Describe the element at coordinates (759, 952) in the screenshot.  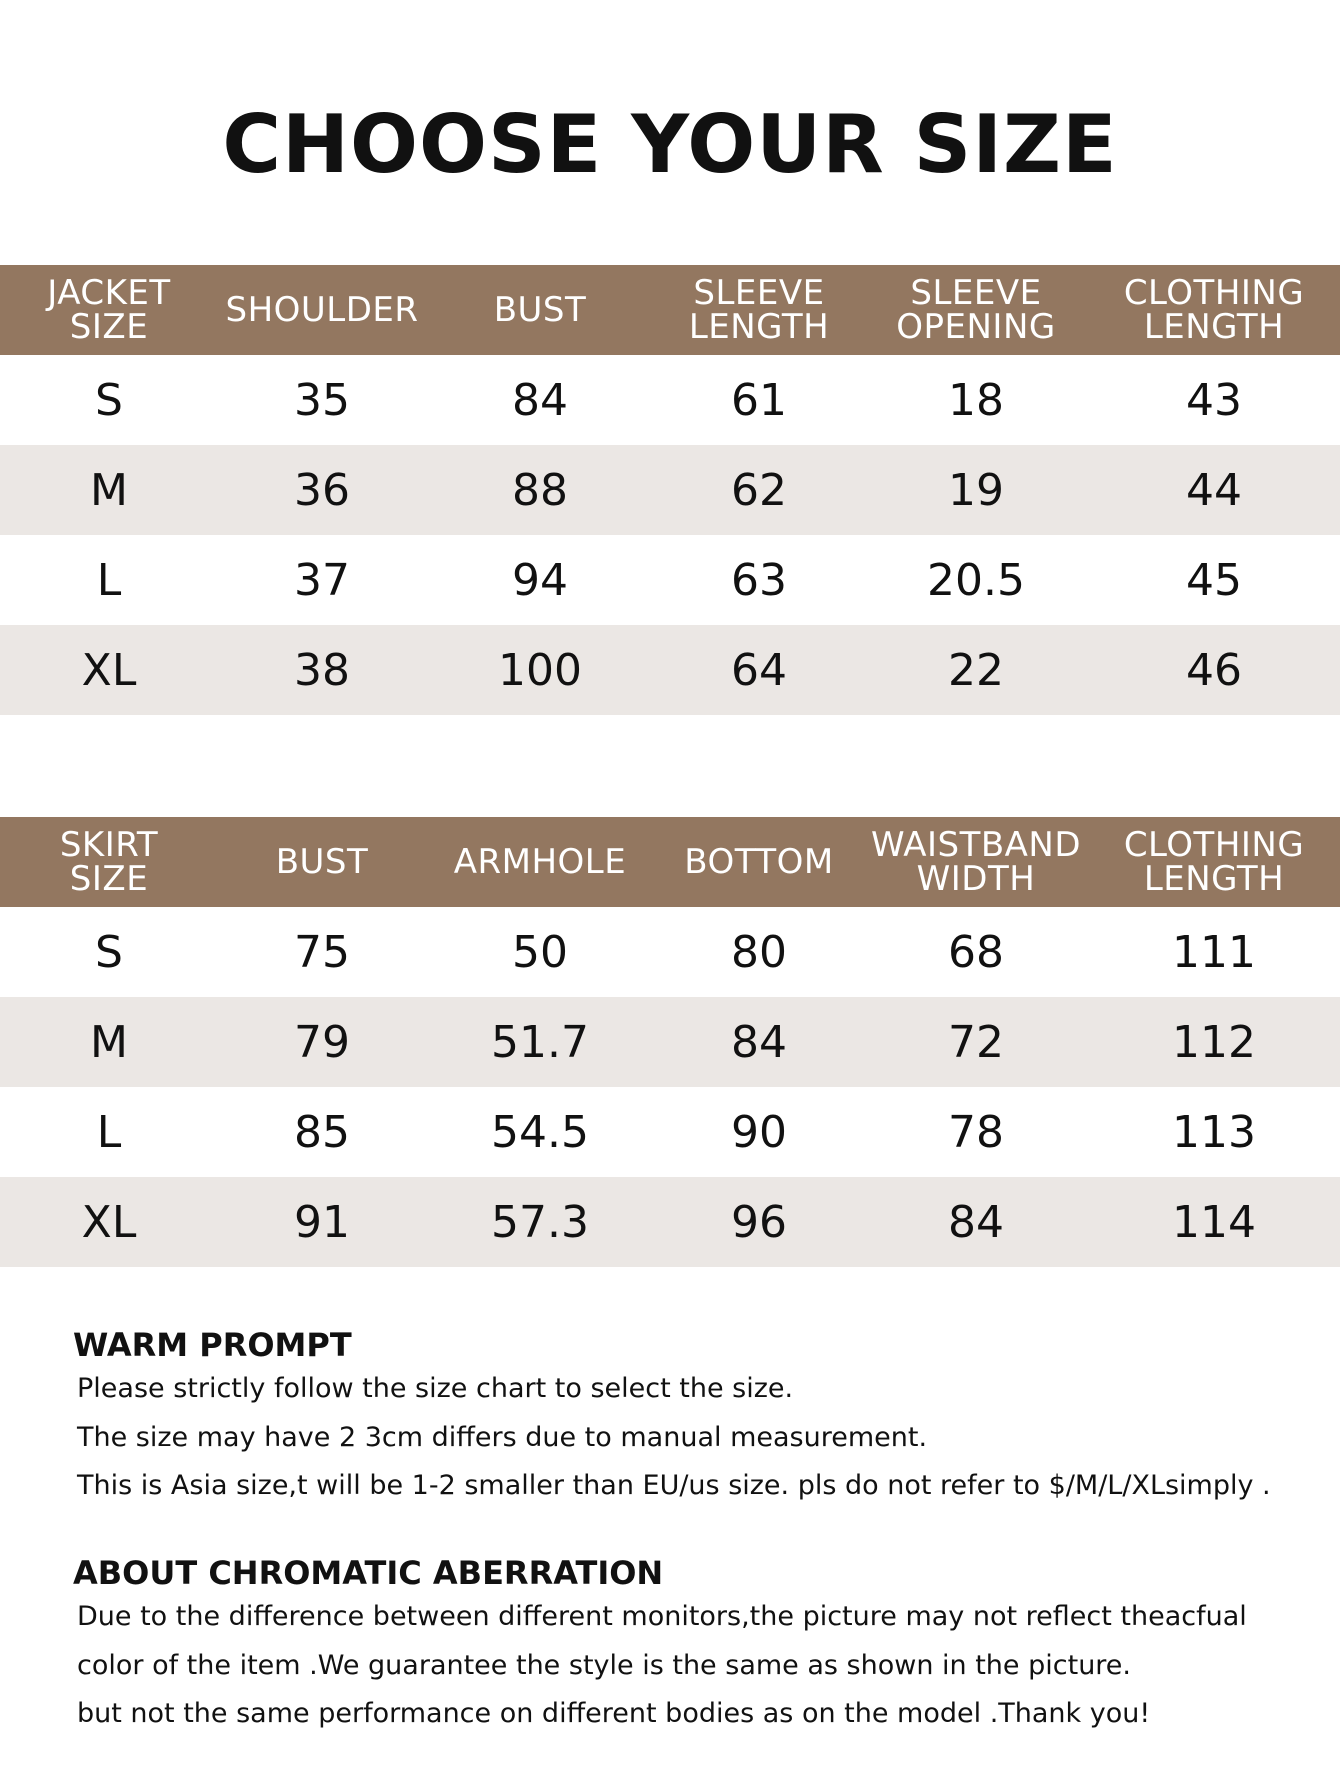
I see `table-cell: 80` at that location.